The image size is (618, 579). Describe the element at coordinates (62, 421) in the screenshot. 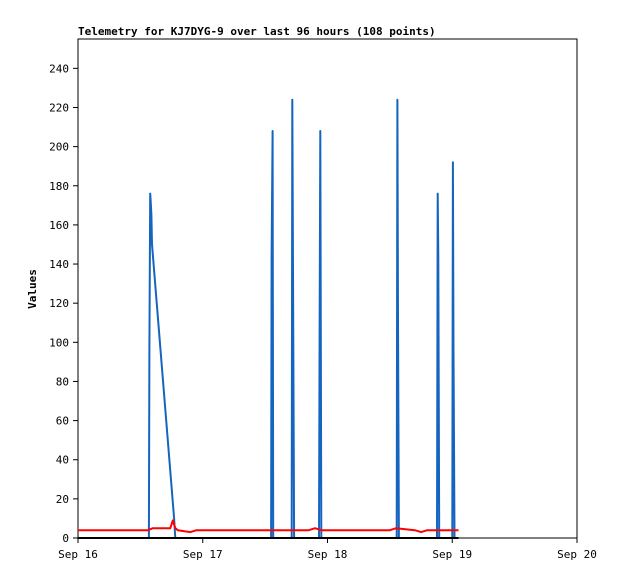

I see `y-tick-label: 60` at that location.